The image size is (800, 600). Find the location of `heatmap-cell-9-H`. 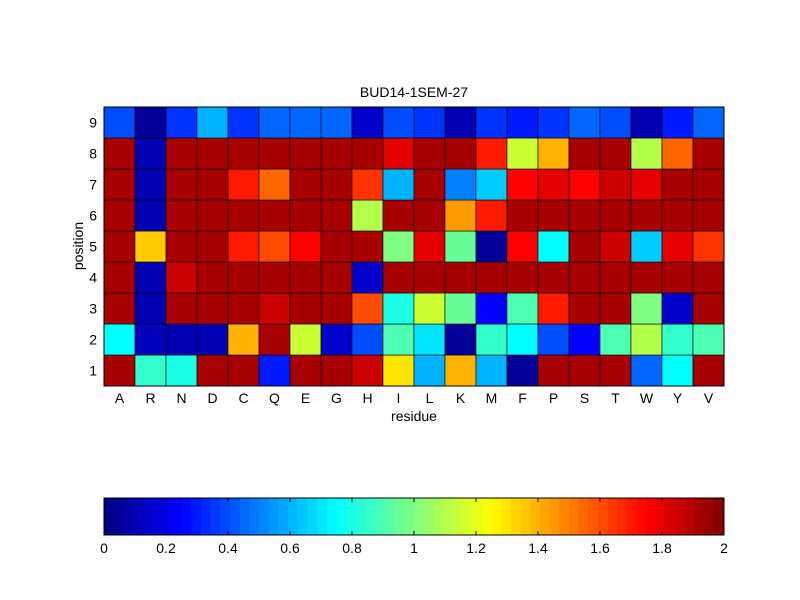

heatmap-cell-9-H is located at coordinates (367, 122).